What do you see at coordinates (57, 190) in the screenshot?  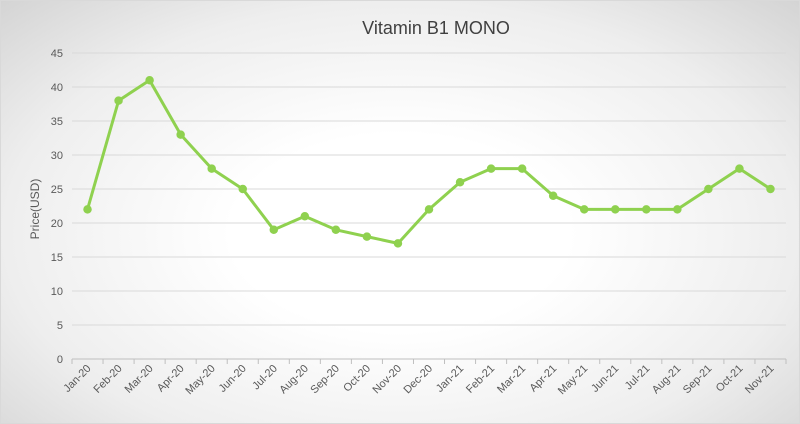 I see `y-tick-label: 25` at bounding box center [57, 190].